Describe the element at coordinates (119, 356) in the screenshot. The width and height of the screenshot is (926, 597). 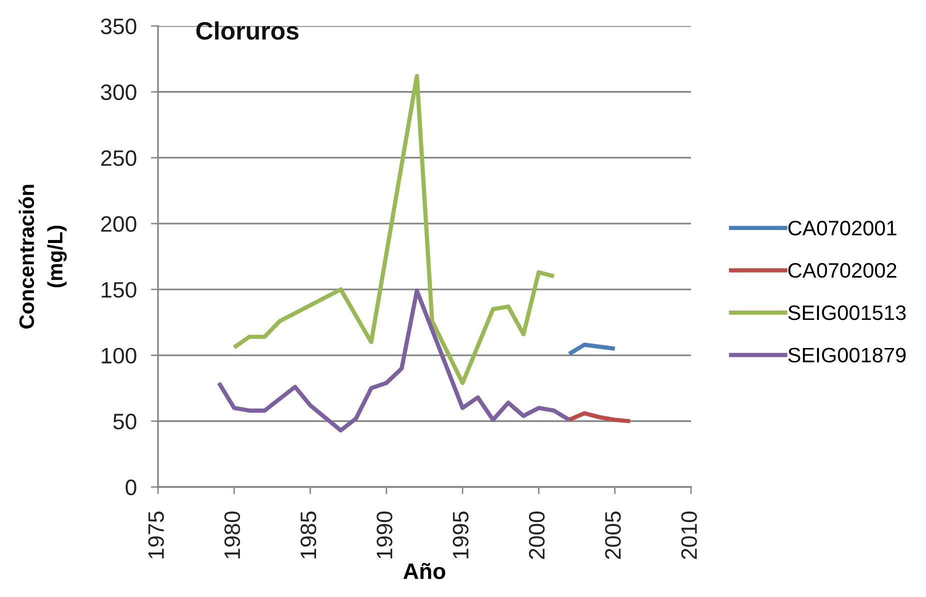
I see `y-tick-label: 100` at that location.